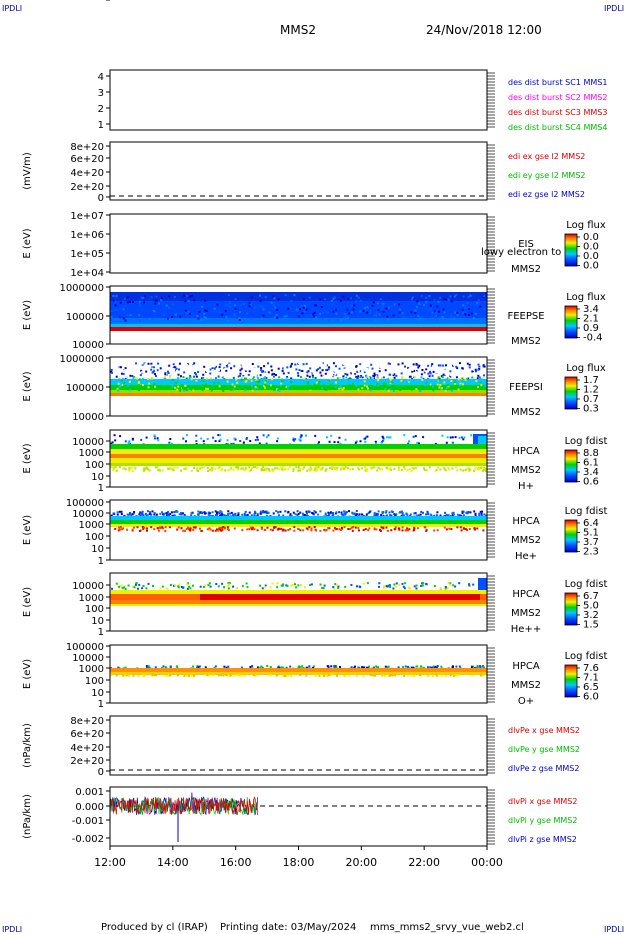 Image resolution: width=630 pixels, height=934 pixels. Describe the element at coordinates (110, 862) in the screenshot. I see `x-tick-label: 12:00` at that location.